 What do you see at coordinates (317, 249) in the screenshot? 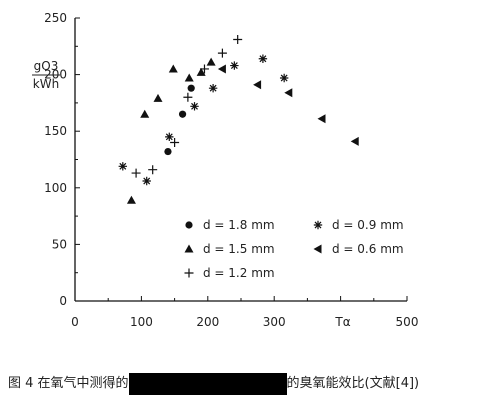
I see `legend-marker-d-0-6-mm` at bounding box center [317, 249].